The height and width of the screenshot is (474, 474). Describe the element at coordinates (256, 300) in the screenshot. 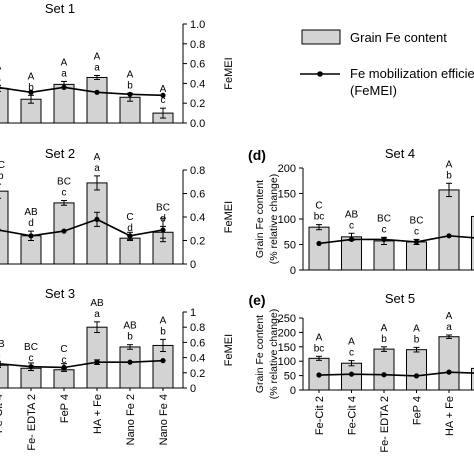

I see `panel-label: (e)` at that location.